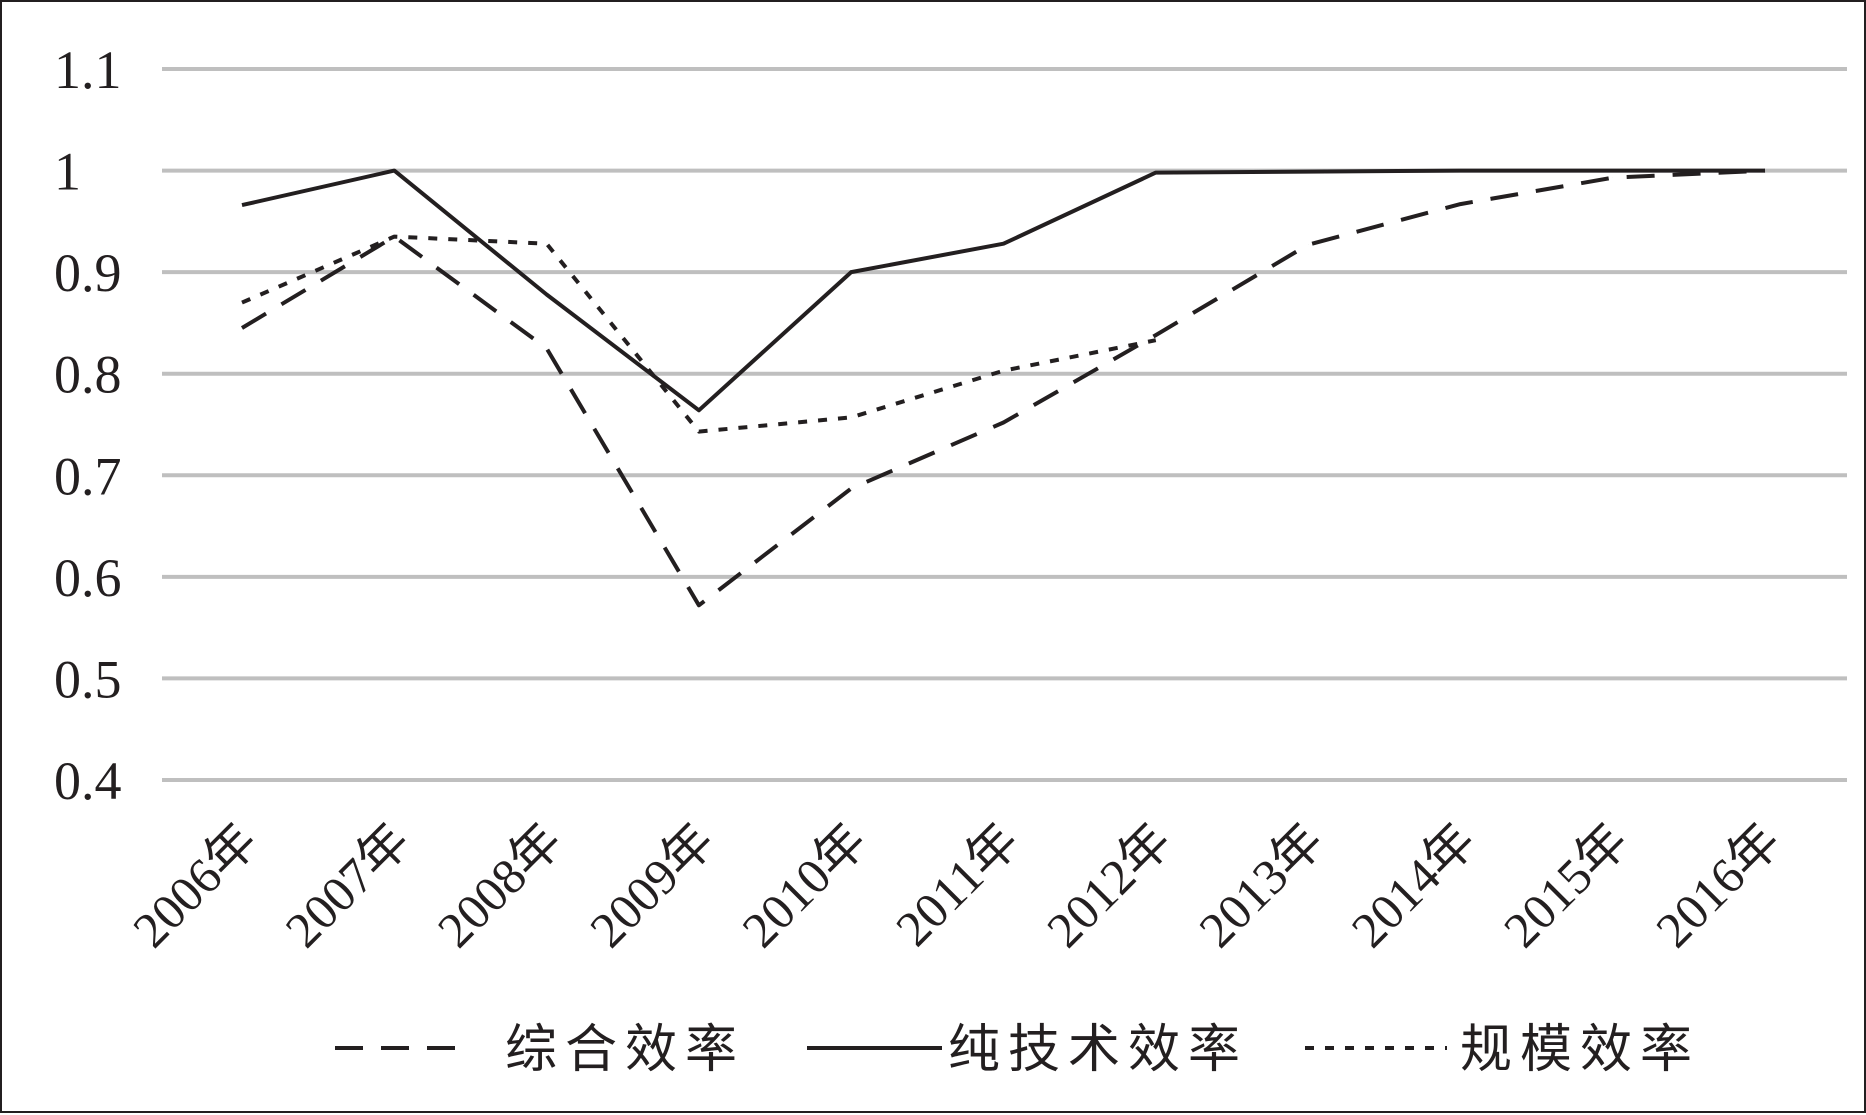  What do you see at coordinates (88, 70) in the screenshot?
I see `y-tick-label: 1.1` at bounding box center [88, 70].